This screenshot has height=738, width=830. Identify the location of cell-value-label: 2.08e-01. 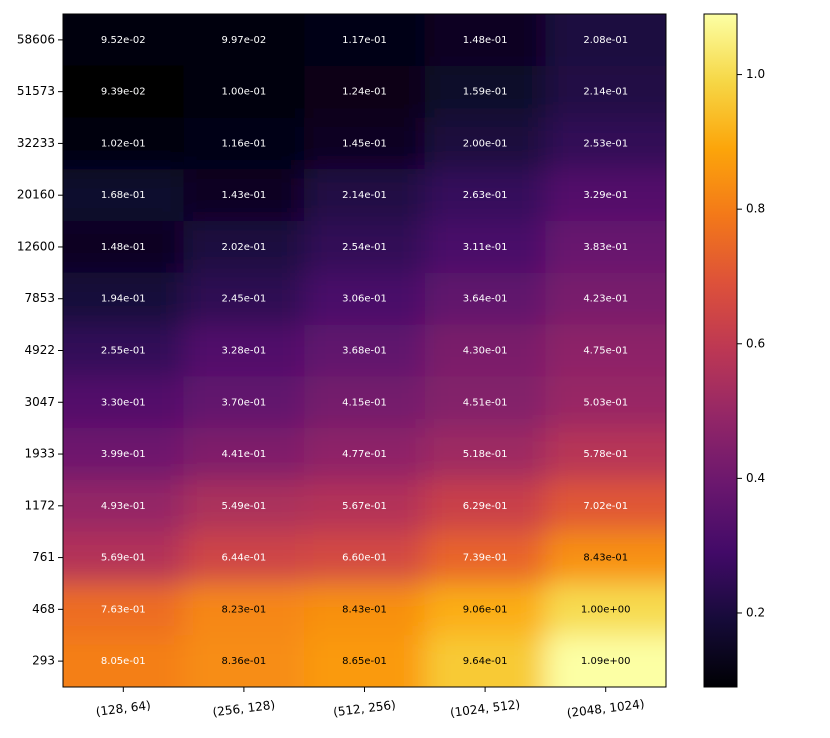
(605, 40).